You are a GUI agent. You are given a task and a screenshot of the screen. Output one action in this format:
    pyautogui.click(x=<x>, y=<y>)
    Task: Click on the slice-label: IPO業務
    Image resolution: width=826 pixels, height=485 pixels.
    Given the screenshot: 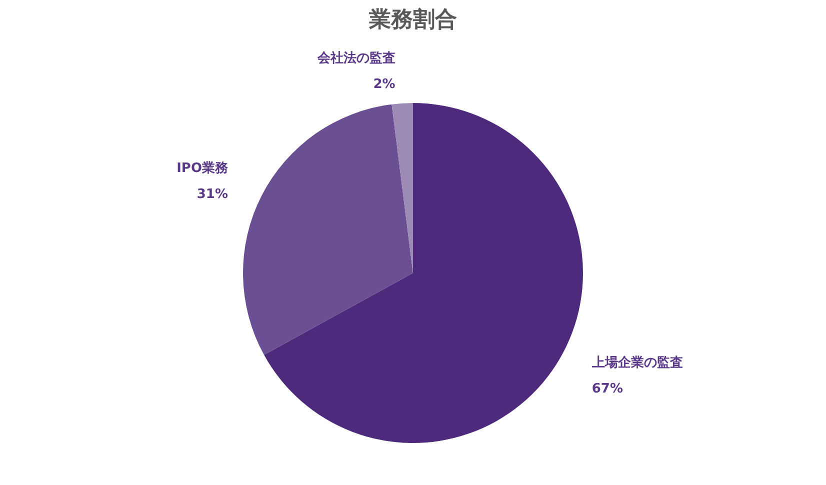 What is the action you would take?
    pyautogui.click(x=203, y=168)
    